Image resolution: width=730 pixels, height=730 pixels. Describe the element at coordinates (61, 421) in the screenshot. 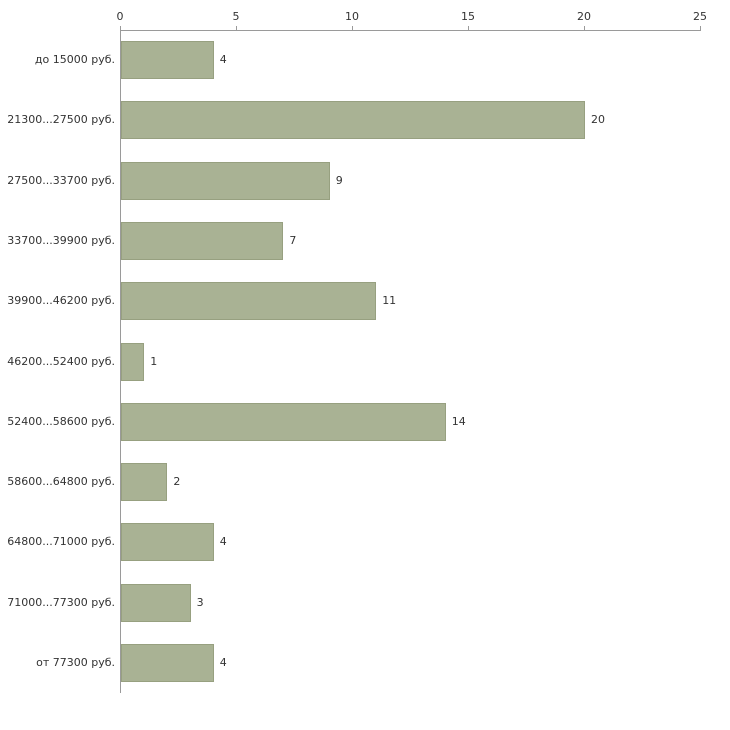

I see `category-label: 52400...58600 руб.` at that location.